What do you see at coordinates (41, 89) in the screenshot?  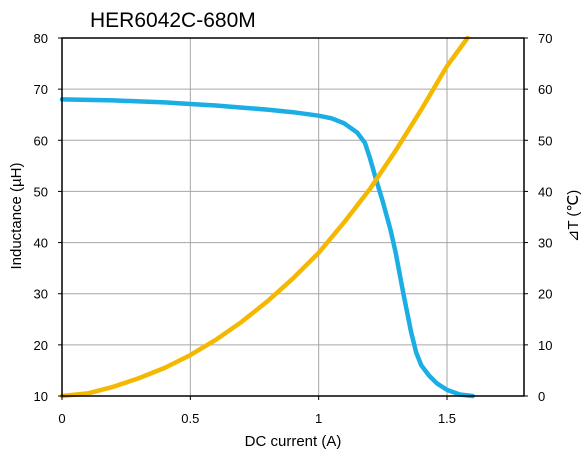 I see `y-tick-label: 70` at bounding box center [41, 89].